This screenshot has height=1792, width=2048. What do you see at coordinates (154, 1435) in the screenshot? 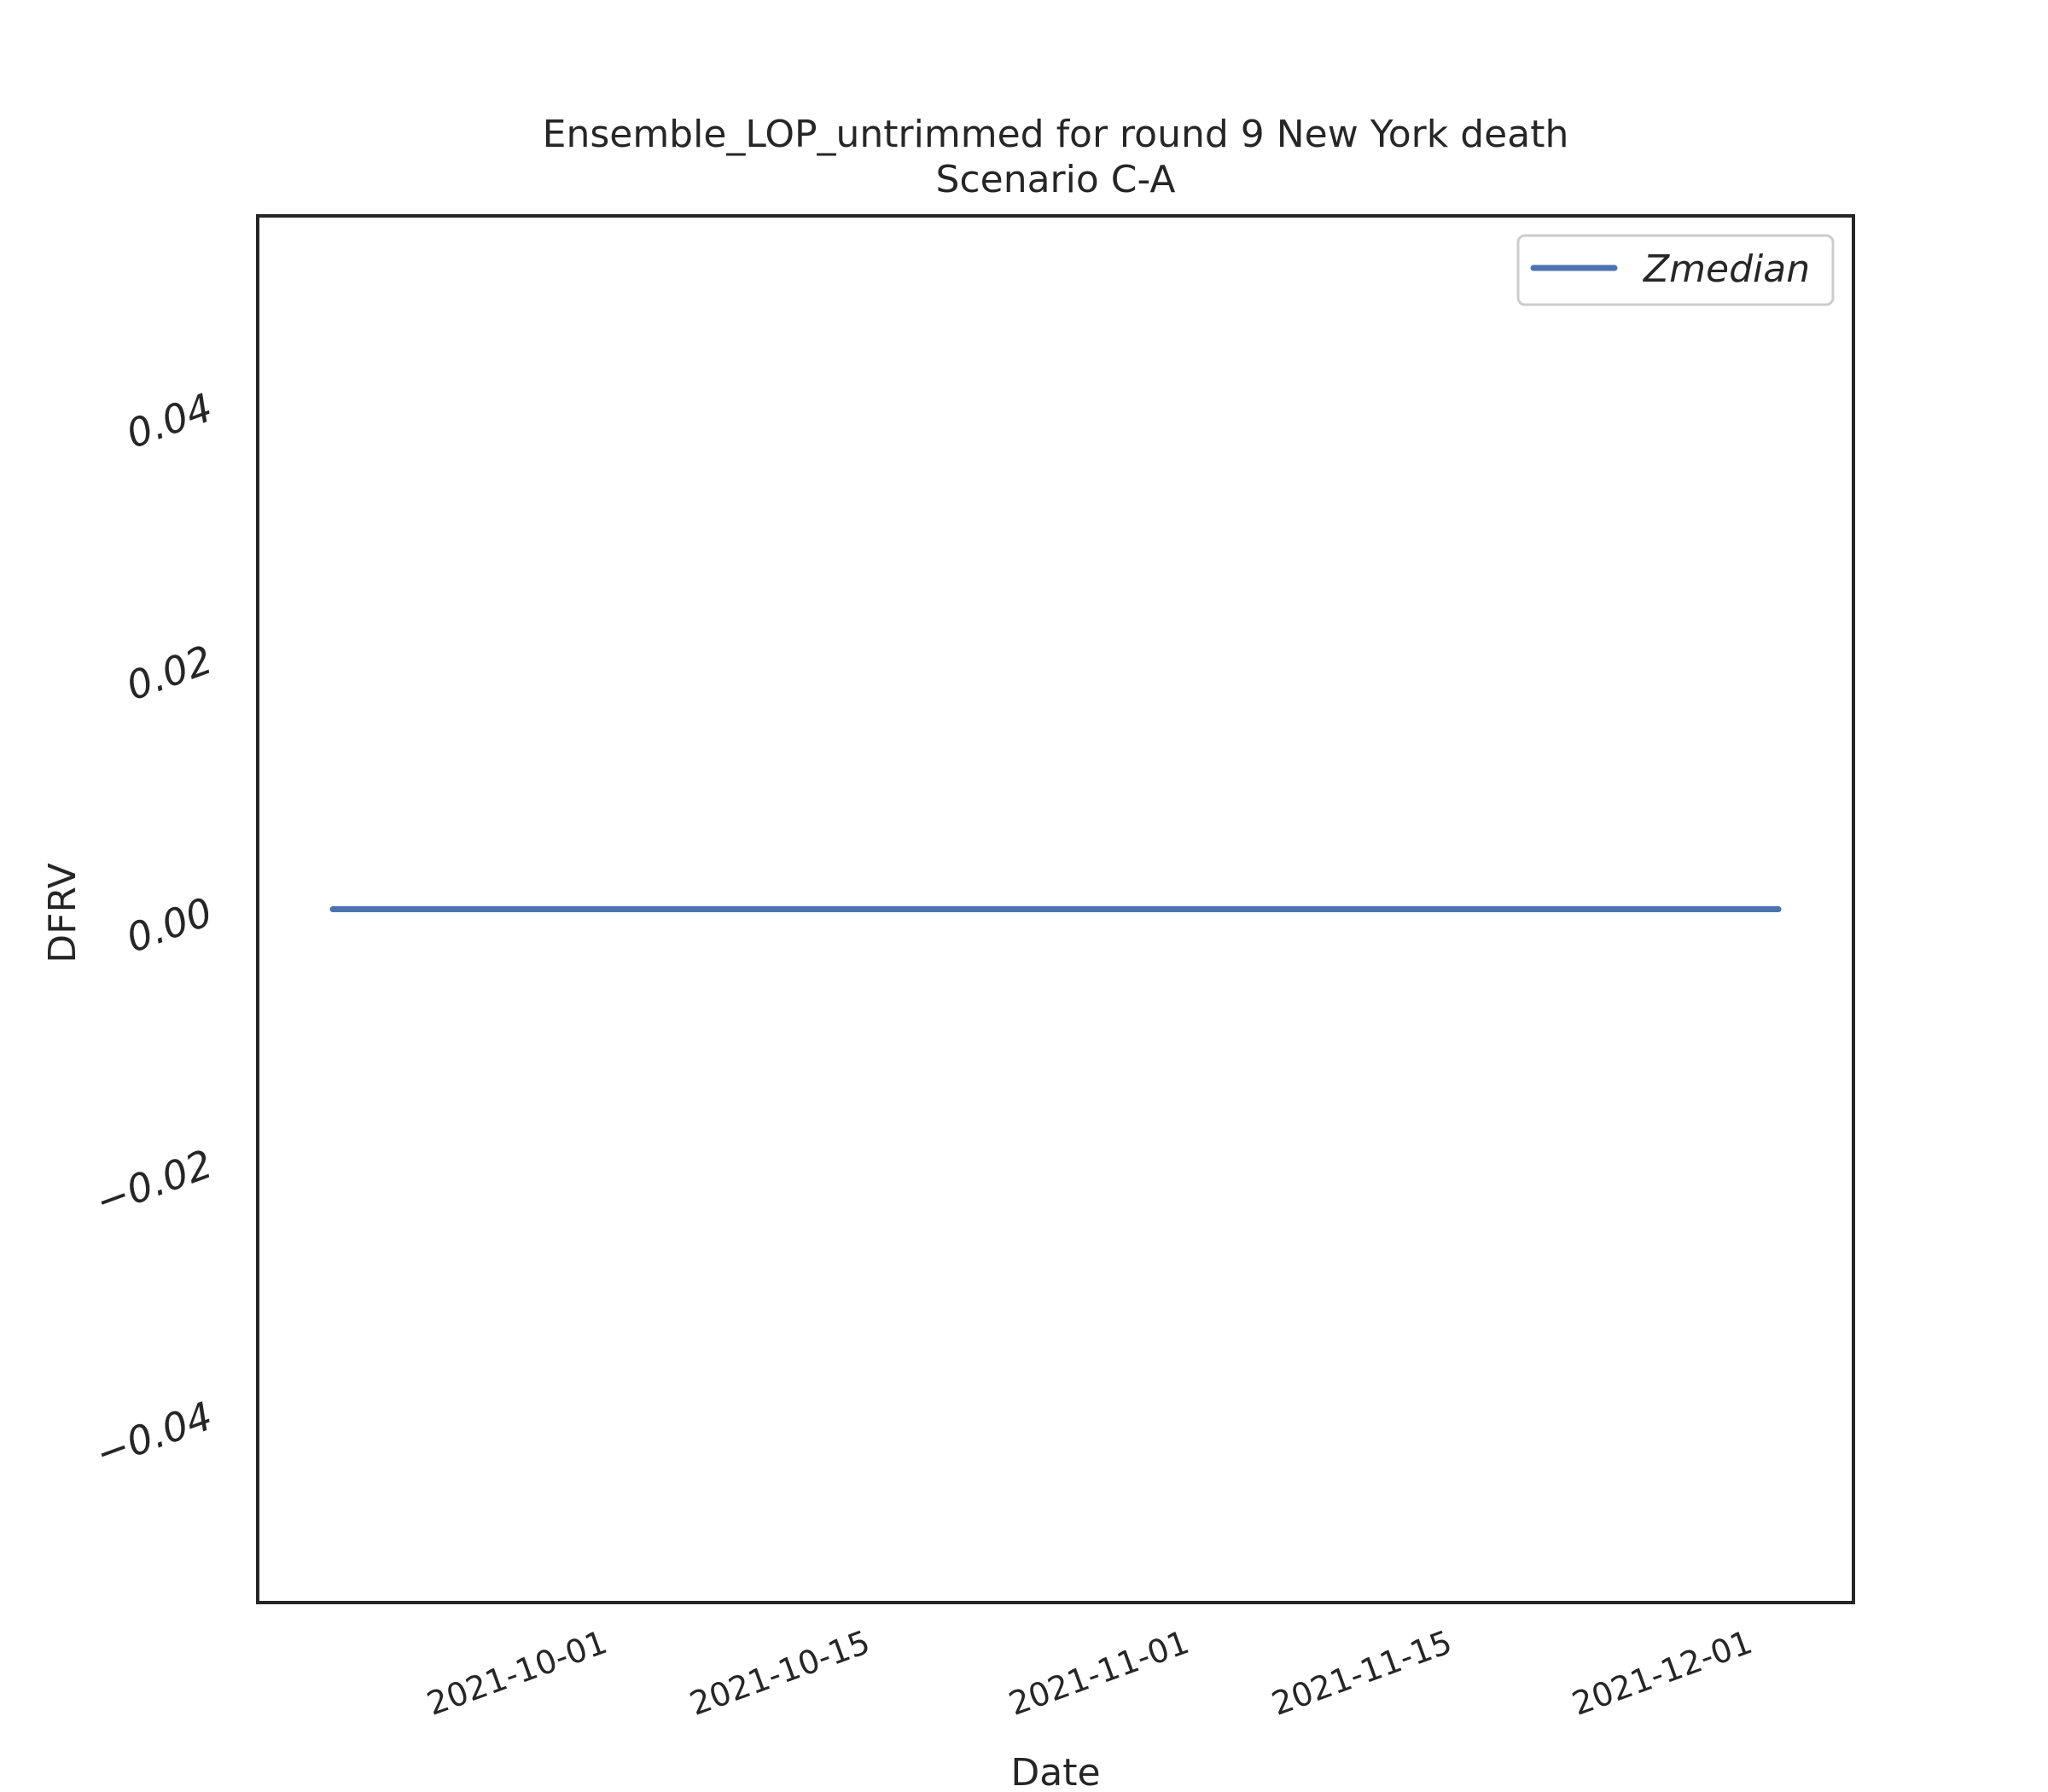
I see `y-tick-label: −0.04` at bounding box center [154, 1435].